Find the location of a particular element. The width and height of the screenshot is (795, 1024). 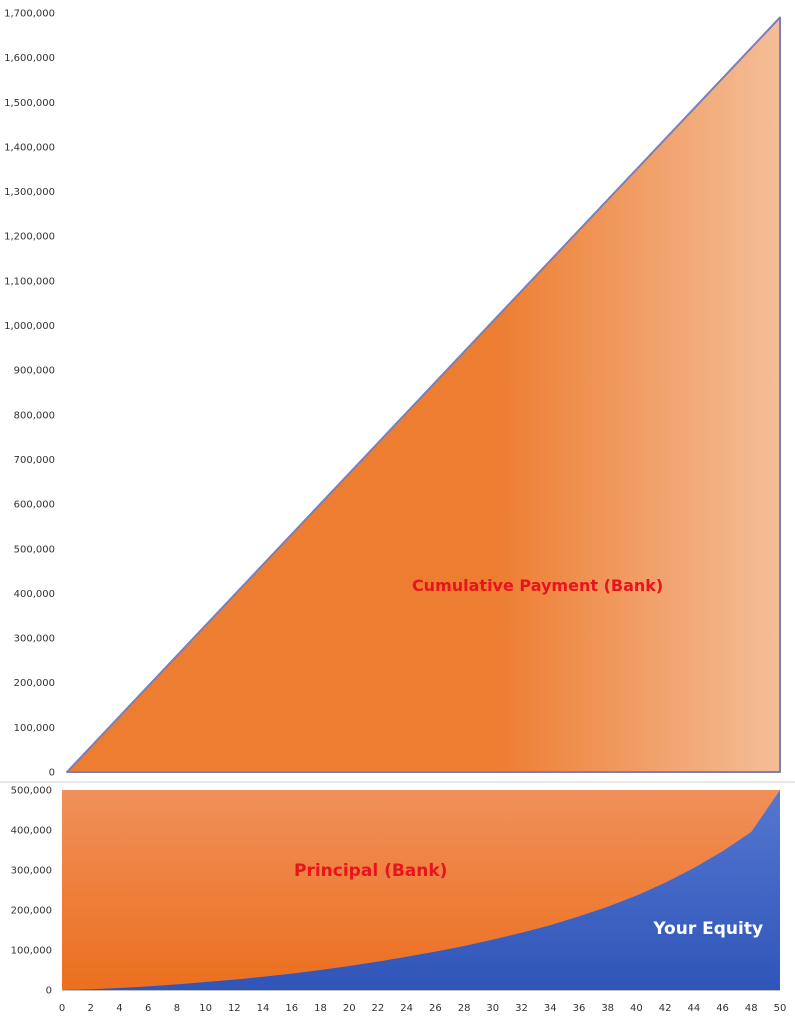

cumulative-payment-label: Cumulative Payment (Bank) is located at coordinates (537, 585).